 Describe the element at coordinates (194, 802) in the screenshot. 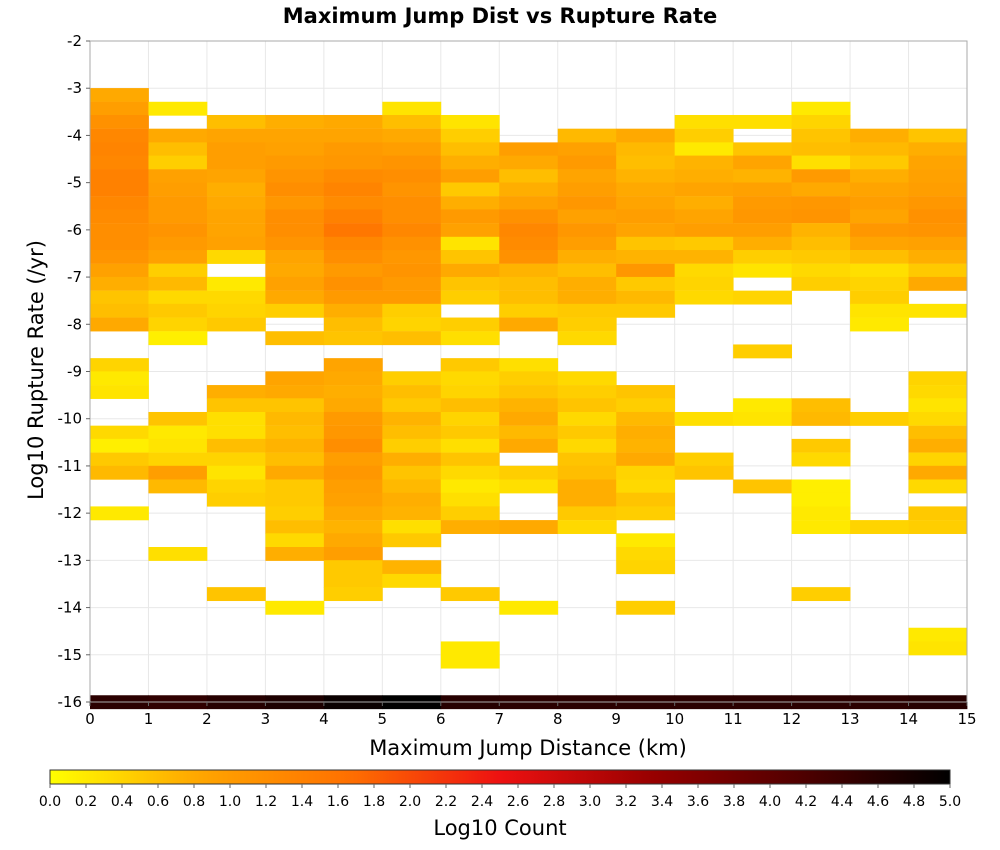

I see `colorbar-tick-label: 0.8` at that location.